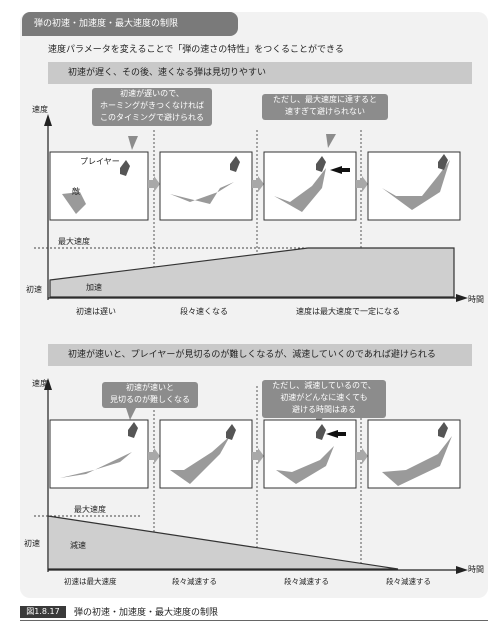 The height and width of the screenshot is (626, 500). I want to click on section2-area-label: 減速, so click(78, 545).